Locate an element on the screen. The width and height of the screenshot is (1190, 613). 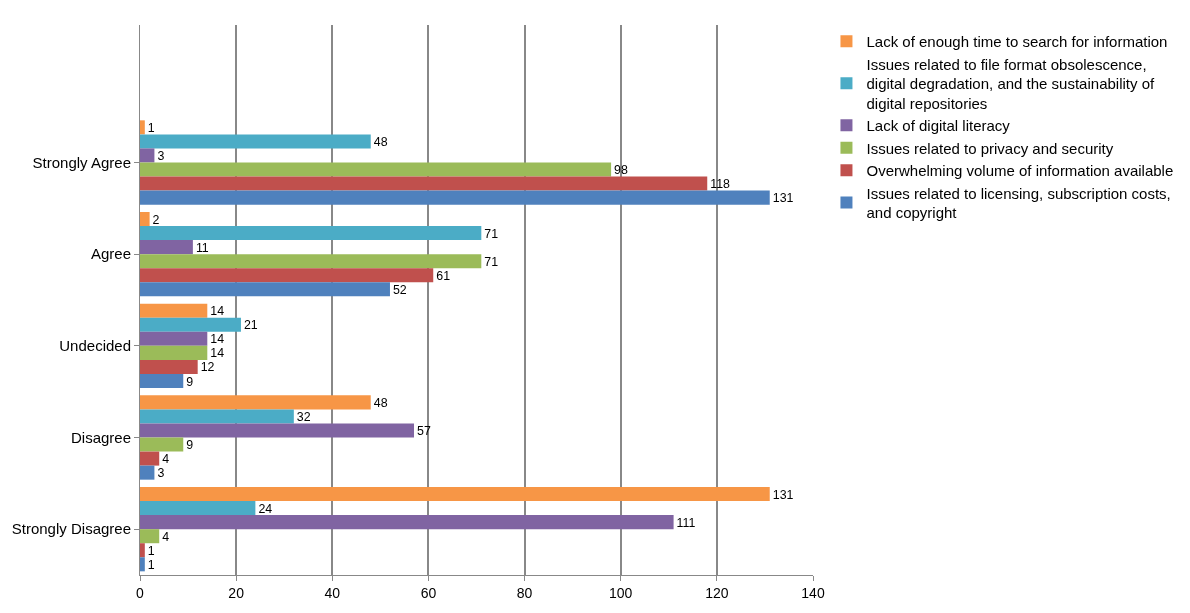
data-label: 32 is located at coordinates (303, 416).